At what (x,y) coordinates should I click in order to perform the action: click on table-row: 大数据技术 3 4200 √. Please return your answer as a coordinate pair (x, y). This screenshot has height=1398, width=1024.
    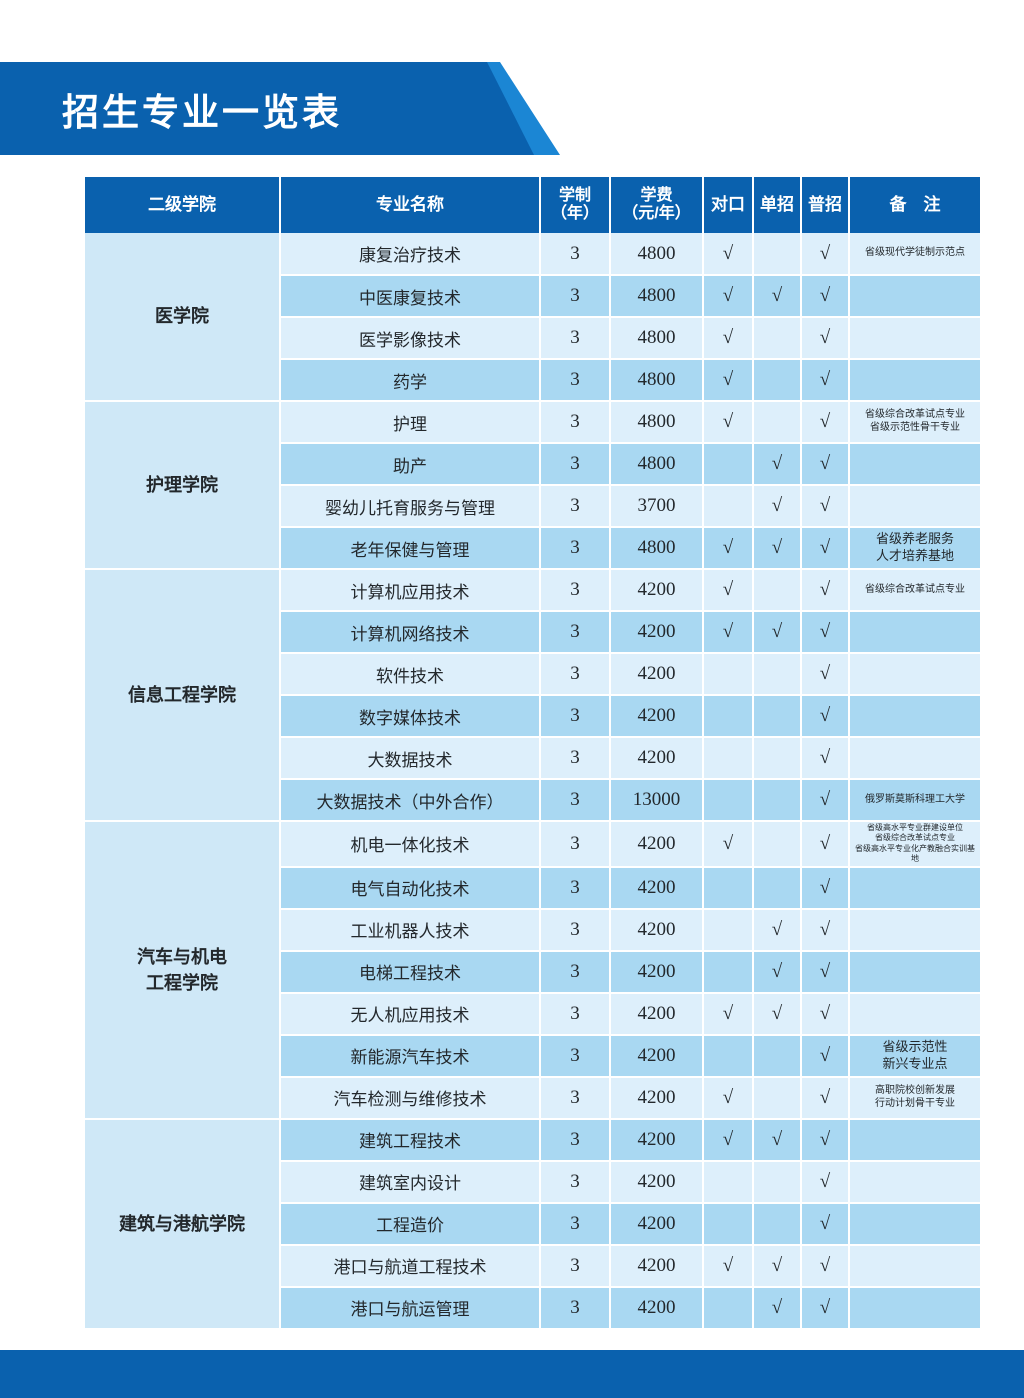
    Looking at the image, I should click on (532, 758).